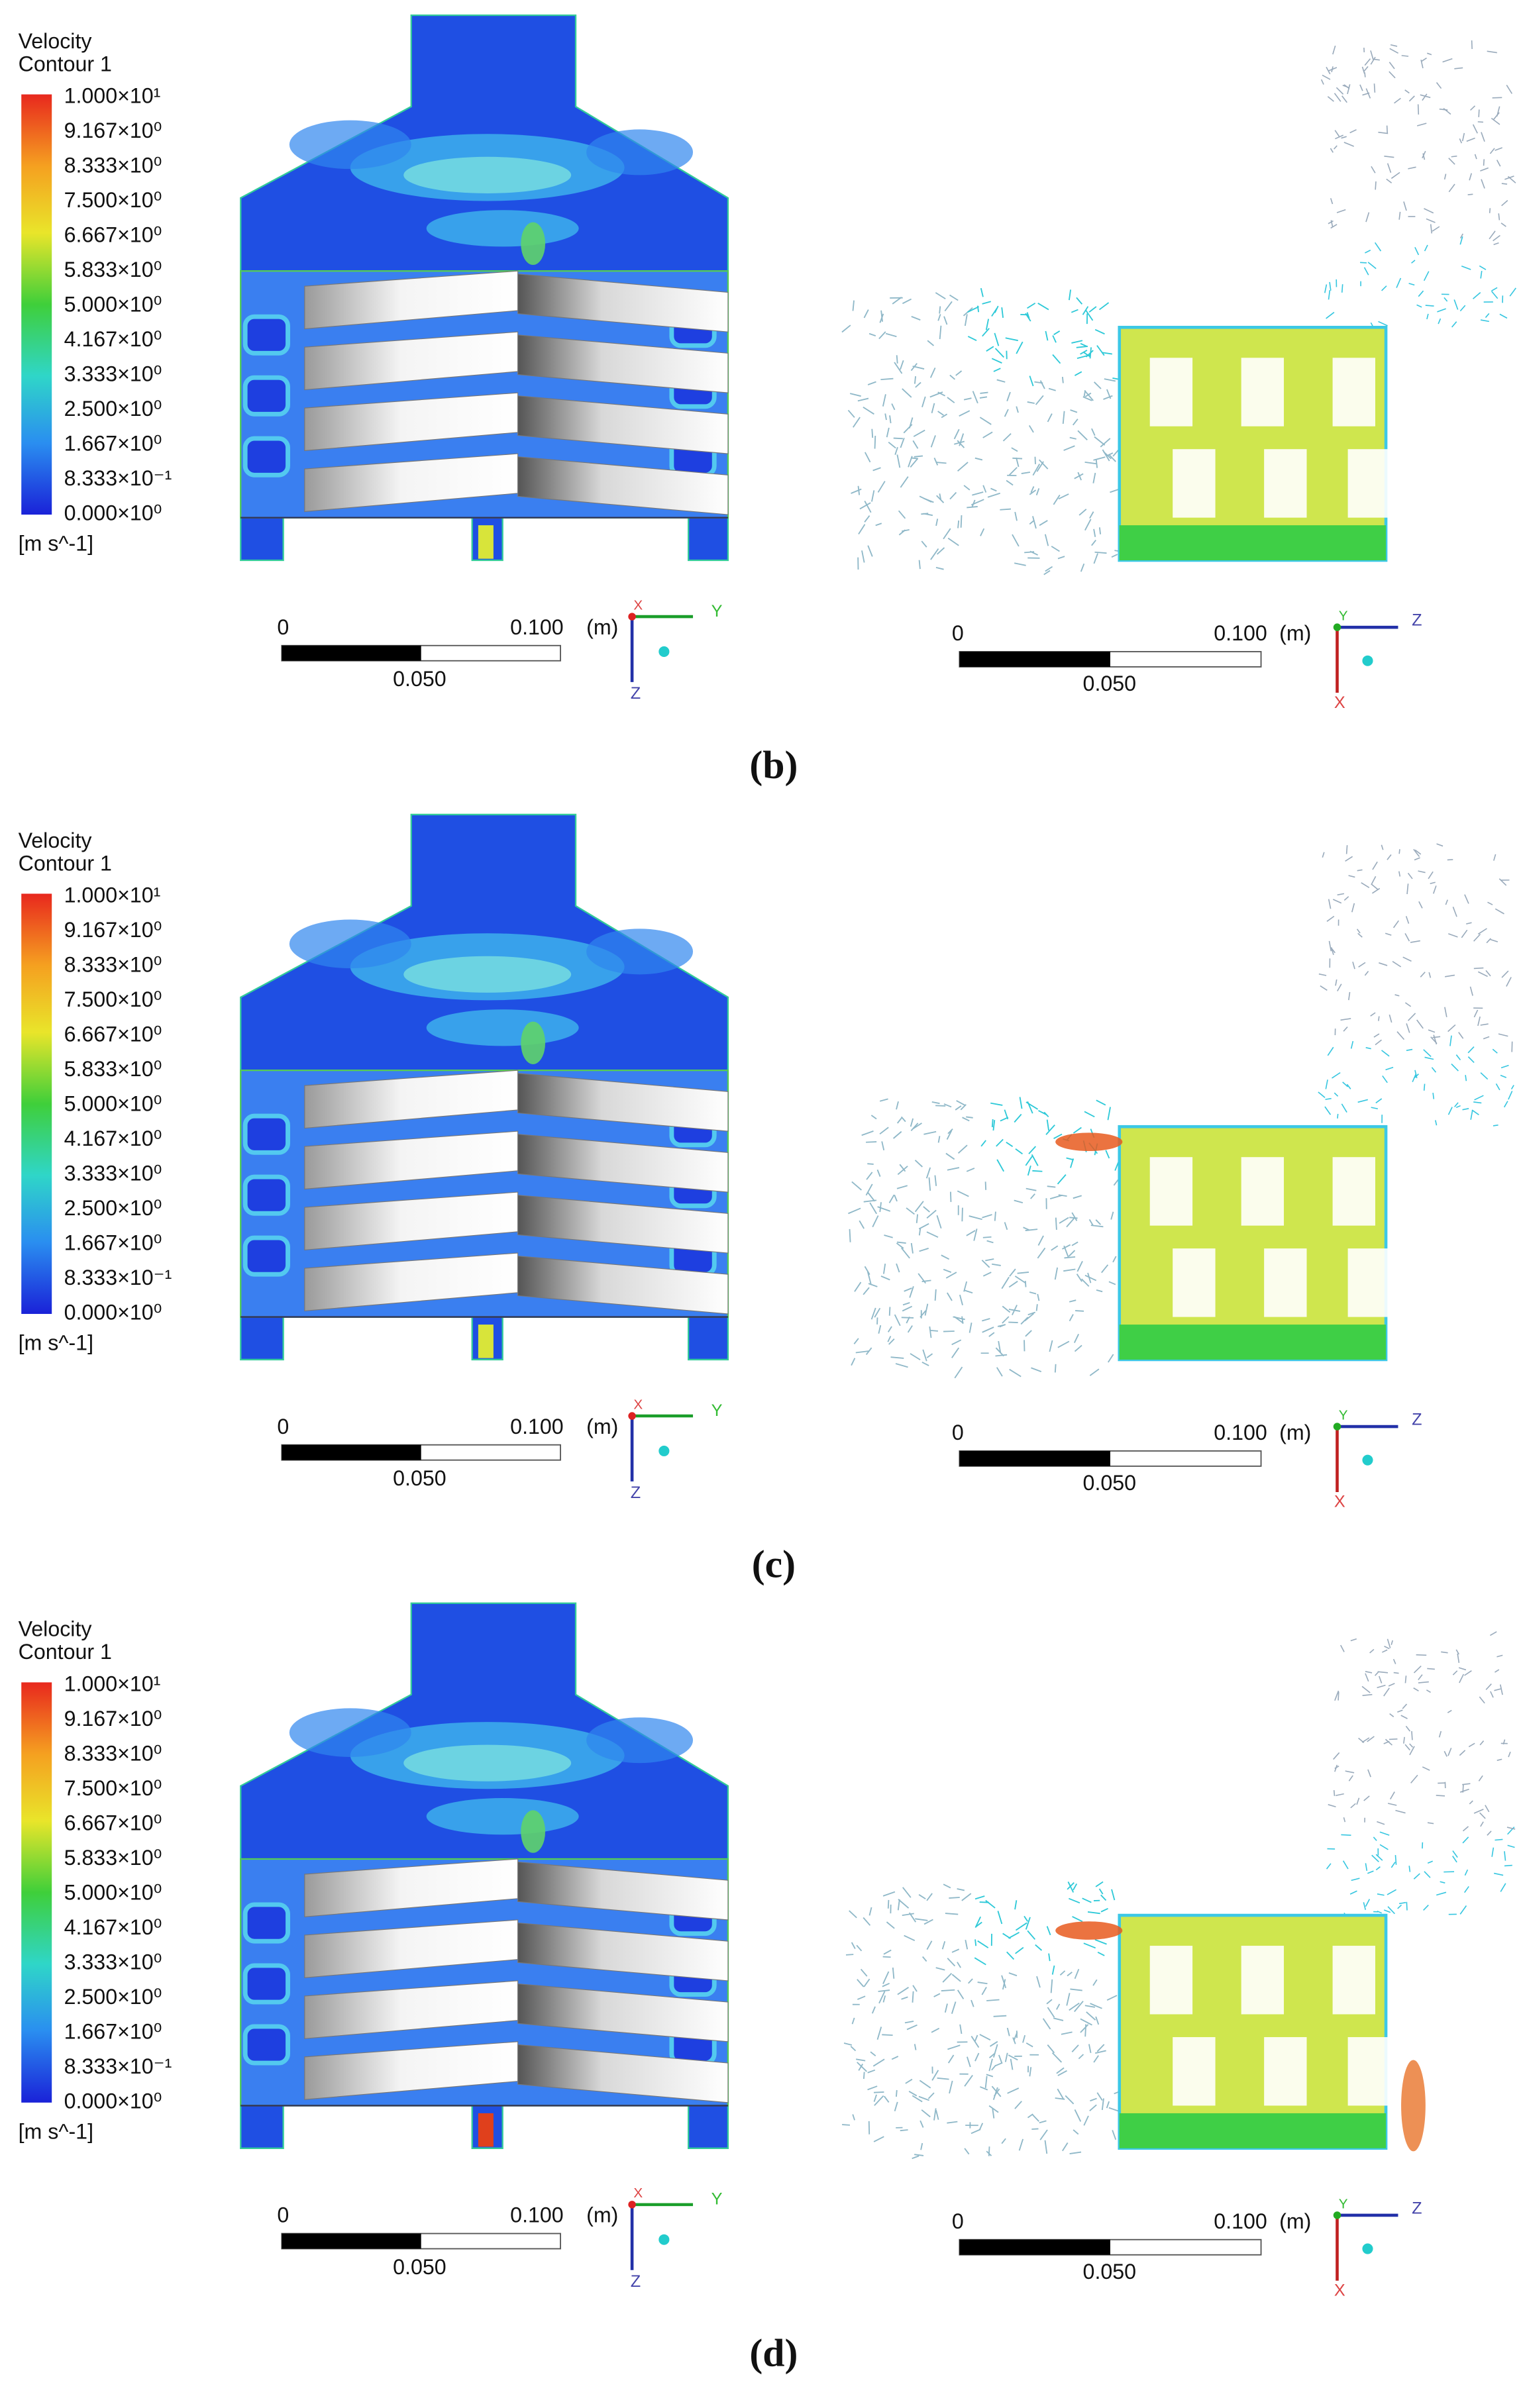 This screenshot has width=1523, height=2408. I want to click on legend-level: 2.500×10⁰, so click(113, 1208).